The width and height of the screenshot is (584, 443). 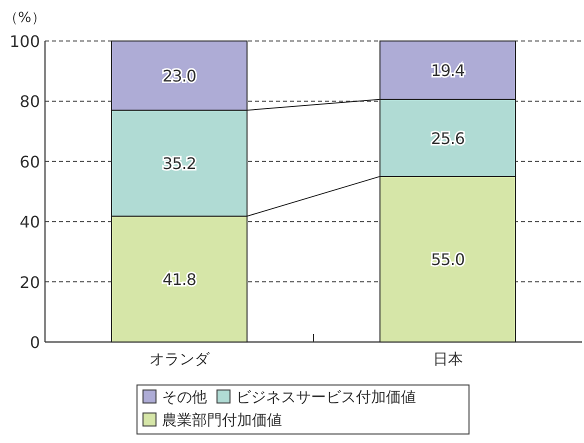 What do you see at coordinates (222, 420) in the screenshot?
I see `legend-label: 農業部門付加価値` at bounding box center [222, 420].